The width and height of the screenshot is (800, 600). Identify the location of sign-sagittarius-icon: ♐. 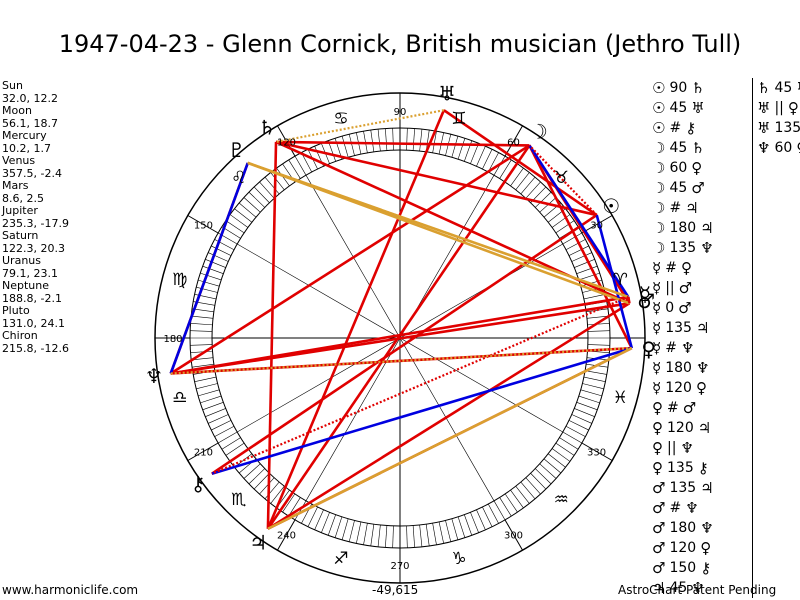
(340, 559).